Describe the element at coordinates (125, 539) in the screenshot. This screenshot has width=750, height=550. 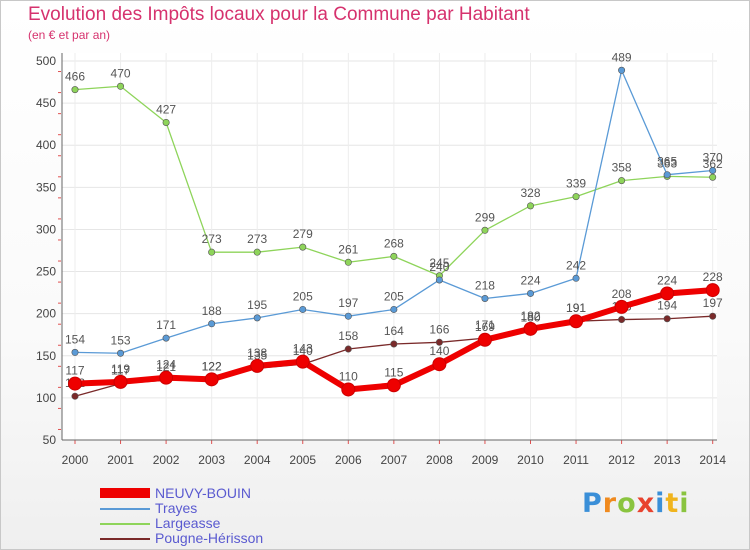
I see `legend-swatch-pougne-herisson` at that location.